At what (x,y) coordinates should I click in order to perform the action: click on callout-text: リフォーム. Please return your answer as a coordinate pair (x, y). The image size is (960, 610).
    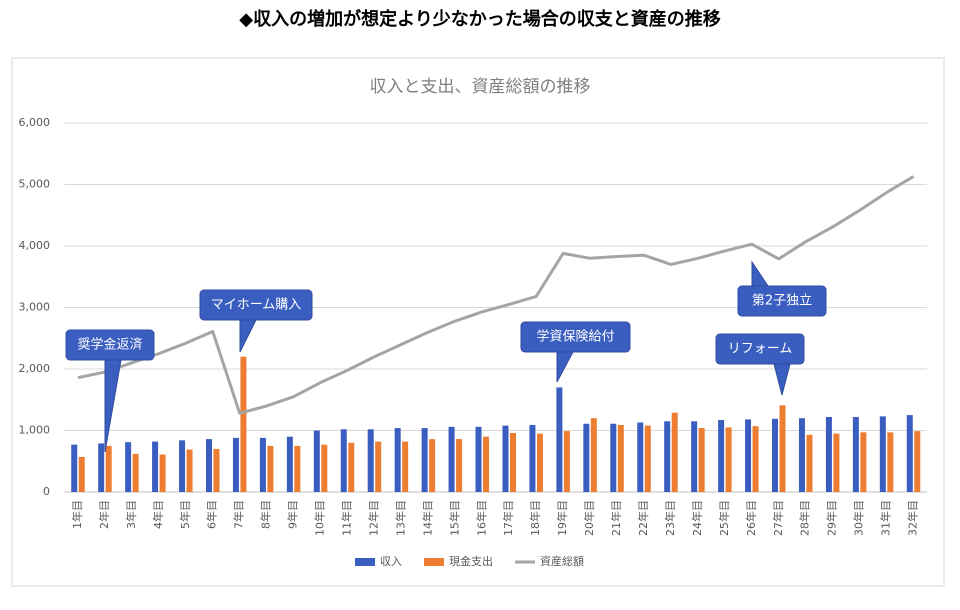
    Looking at the image, I should click on (760, 349).